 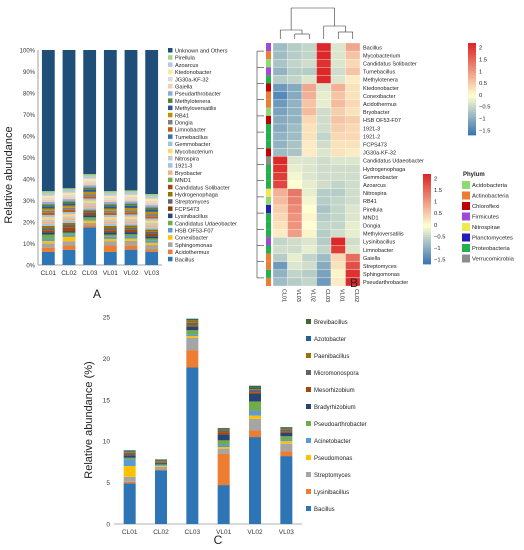 I want to click on chart-b-phylum-legend-label: Planctomycetes, so click(x=492, y=239).